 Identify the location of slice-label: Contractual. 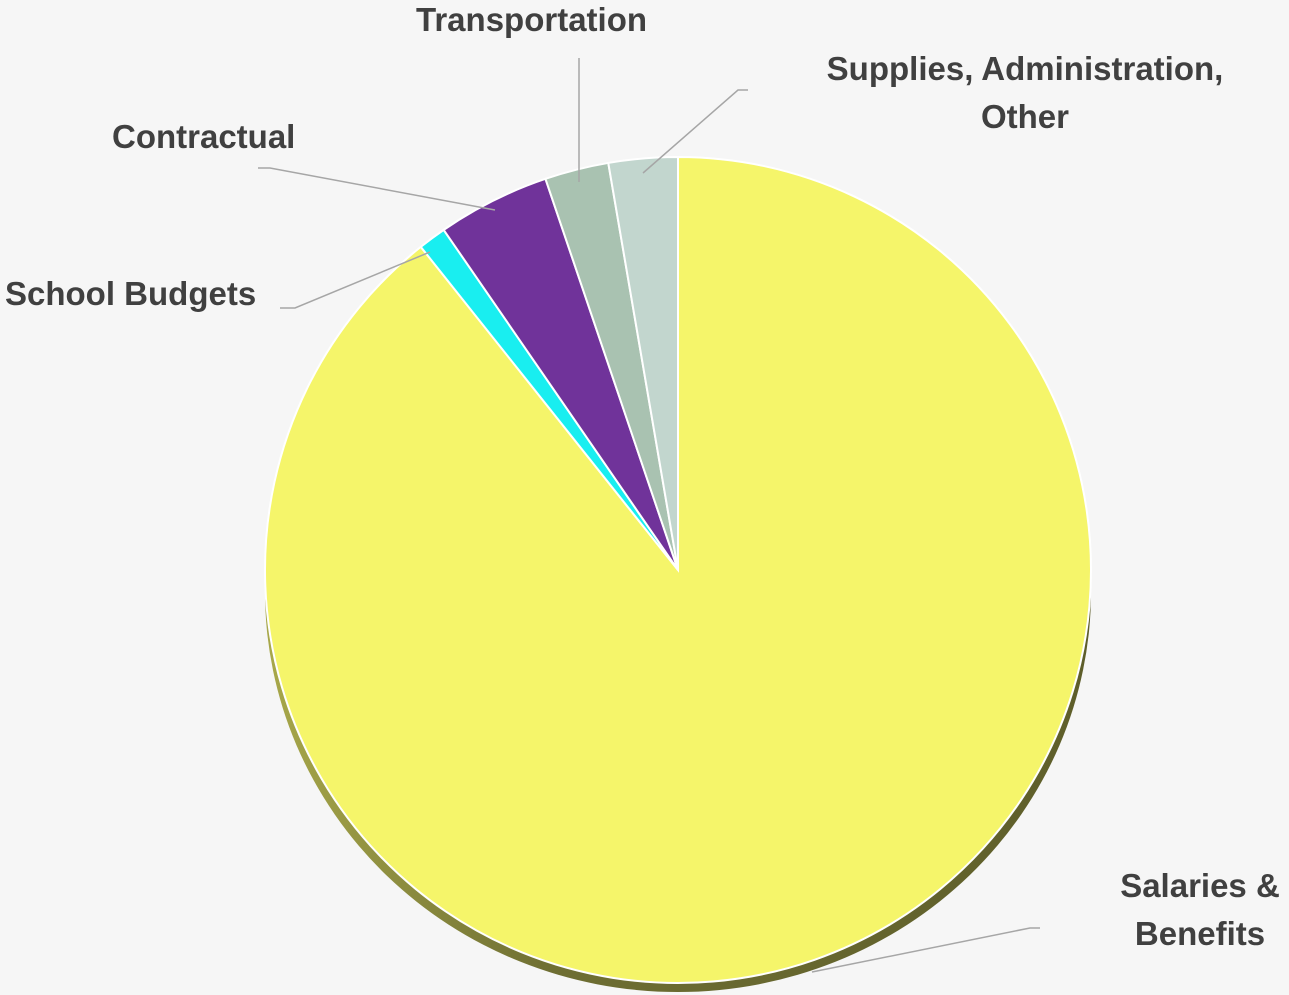
(204, 136).